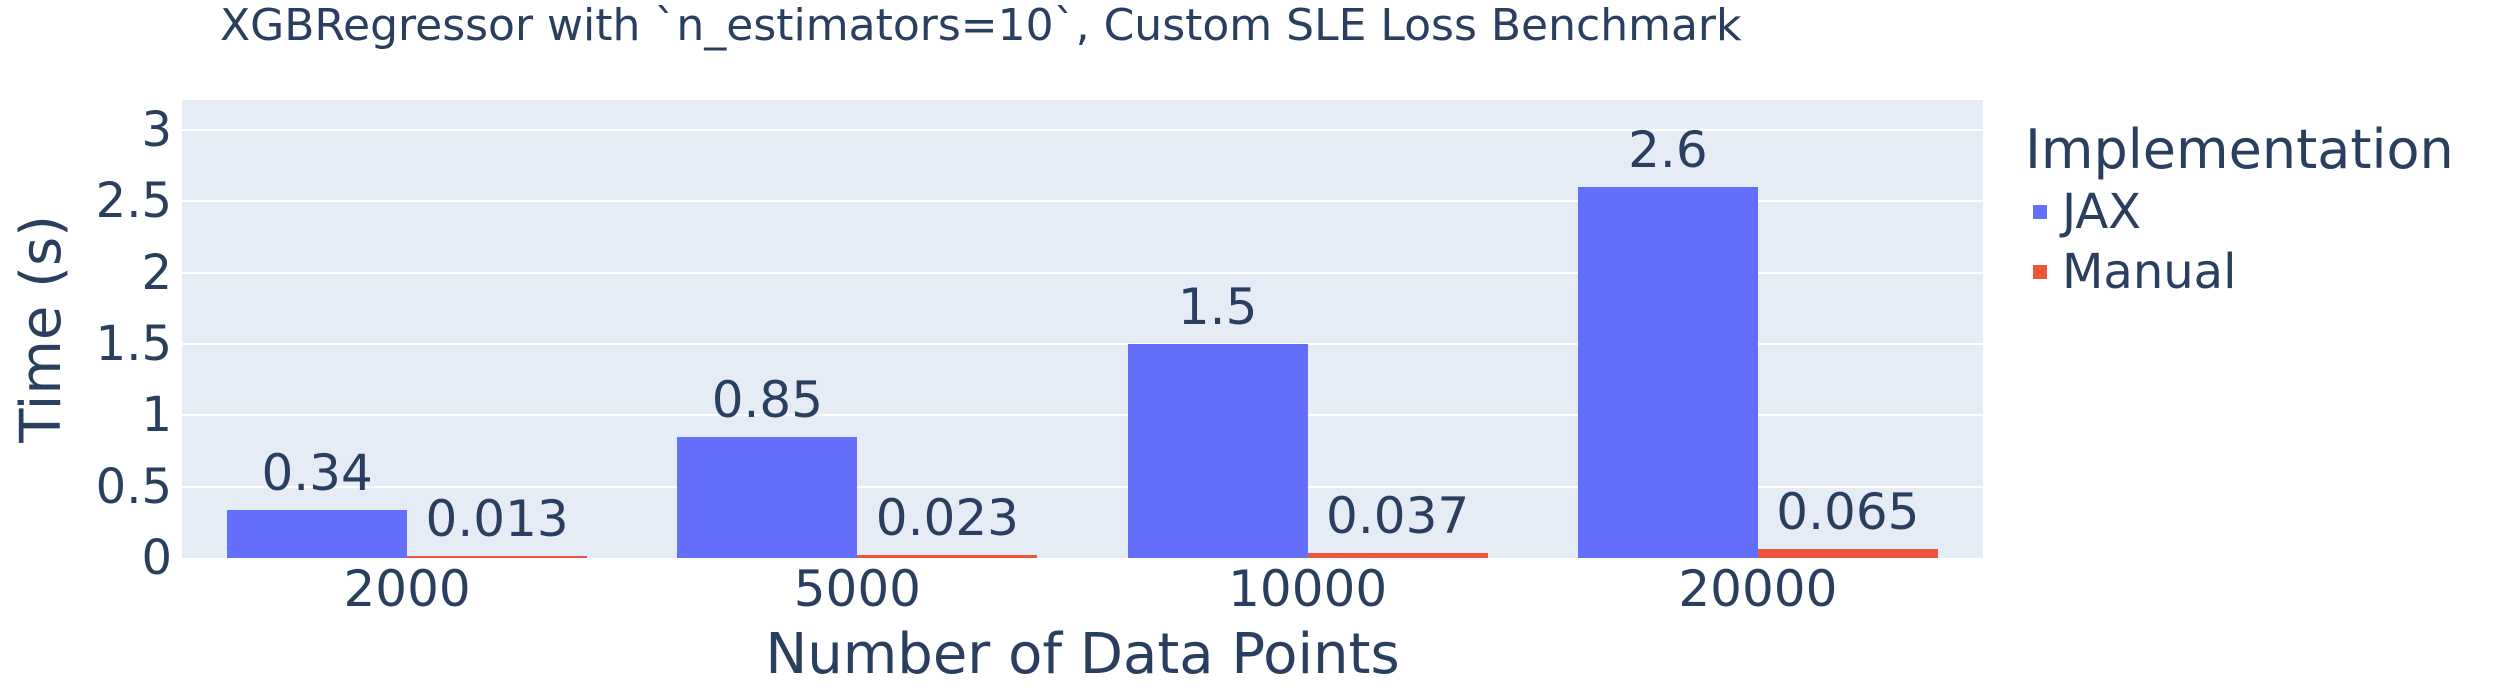 Image resolution: width=2500 pixels, height=700 pixels. What do you see at coordinates (1082, 592) in the screenshot?
I see `x-tick-area: 2000 5000 10000 20000` at bounding box center [1082, 592].